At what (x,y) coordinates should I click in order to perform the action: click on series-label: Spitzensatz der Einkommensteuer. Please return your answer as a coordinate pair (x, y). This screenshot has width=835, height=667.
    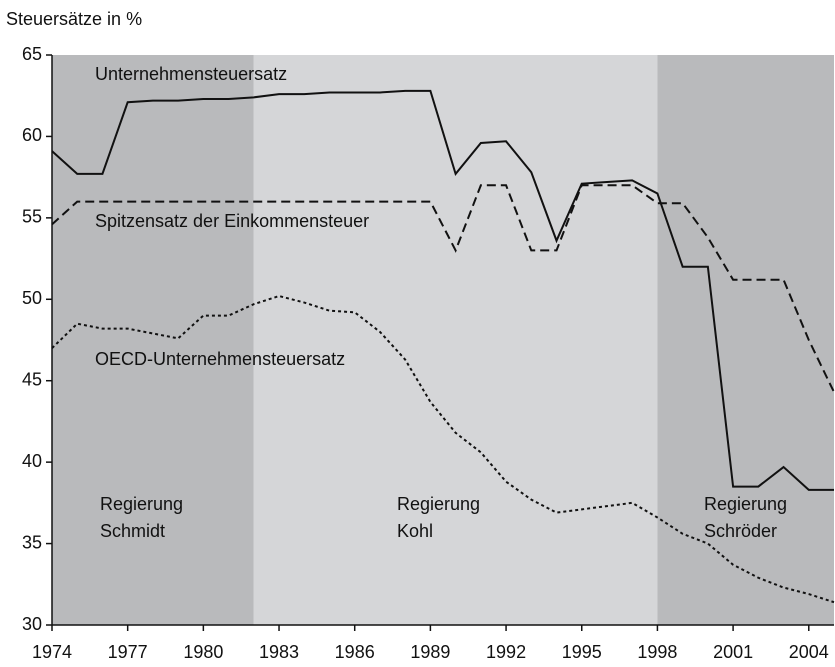
    Looking at the image, I should click on (232, 221).